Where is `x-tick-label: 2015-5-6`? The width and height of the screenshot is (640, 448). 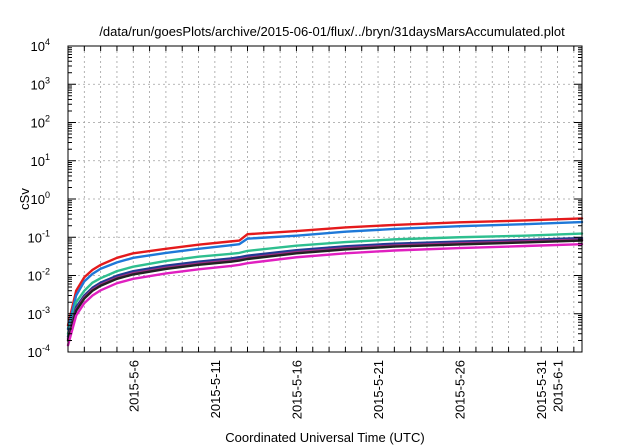 x-tick-label: 2015-5-6 is located at coordinates (133, 386).